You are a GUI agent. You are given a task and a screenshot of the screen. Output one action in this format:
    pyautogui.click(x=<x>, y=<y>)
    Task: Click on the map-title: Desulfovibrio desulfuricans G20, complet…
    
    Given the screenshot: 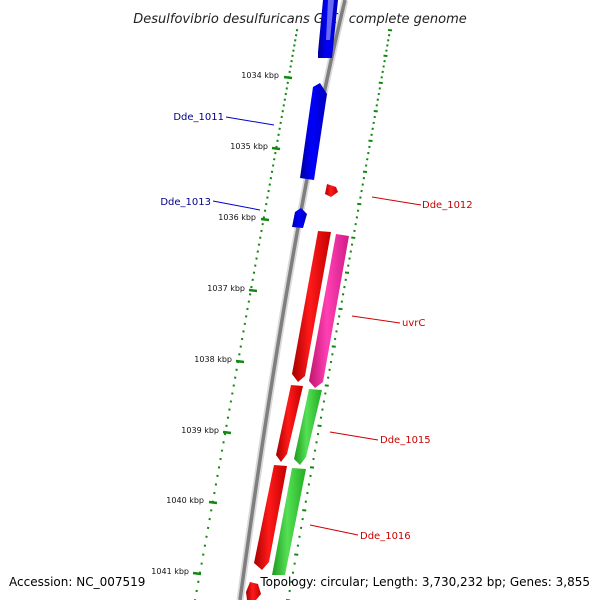 What is the action you would take?
    pyautogui.click(x=300, y=19)
    